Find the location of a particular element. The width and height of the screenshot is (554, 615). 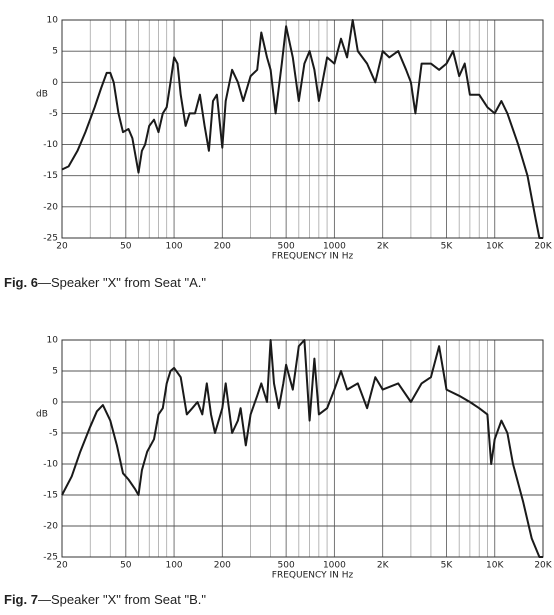

caption: Fig. 7—Speaker "X" from Seat "B." is located at coordinates (105, 599).